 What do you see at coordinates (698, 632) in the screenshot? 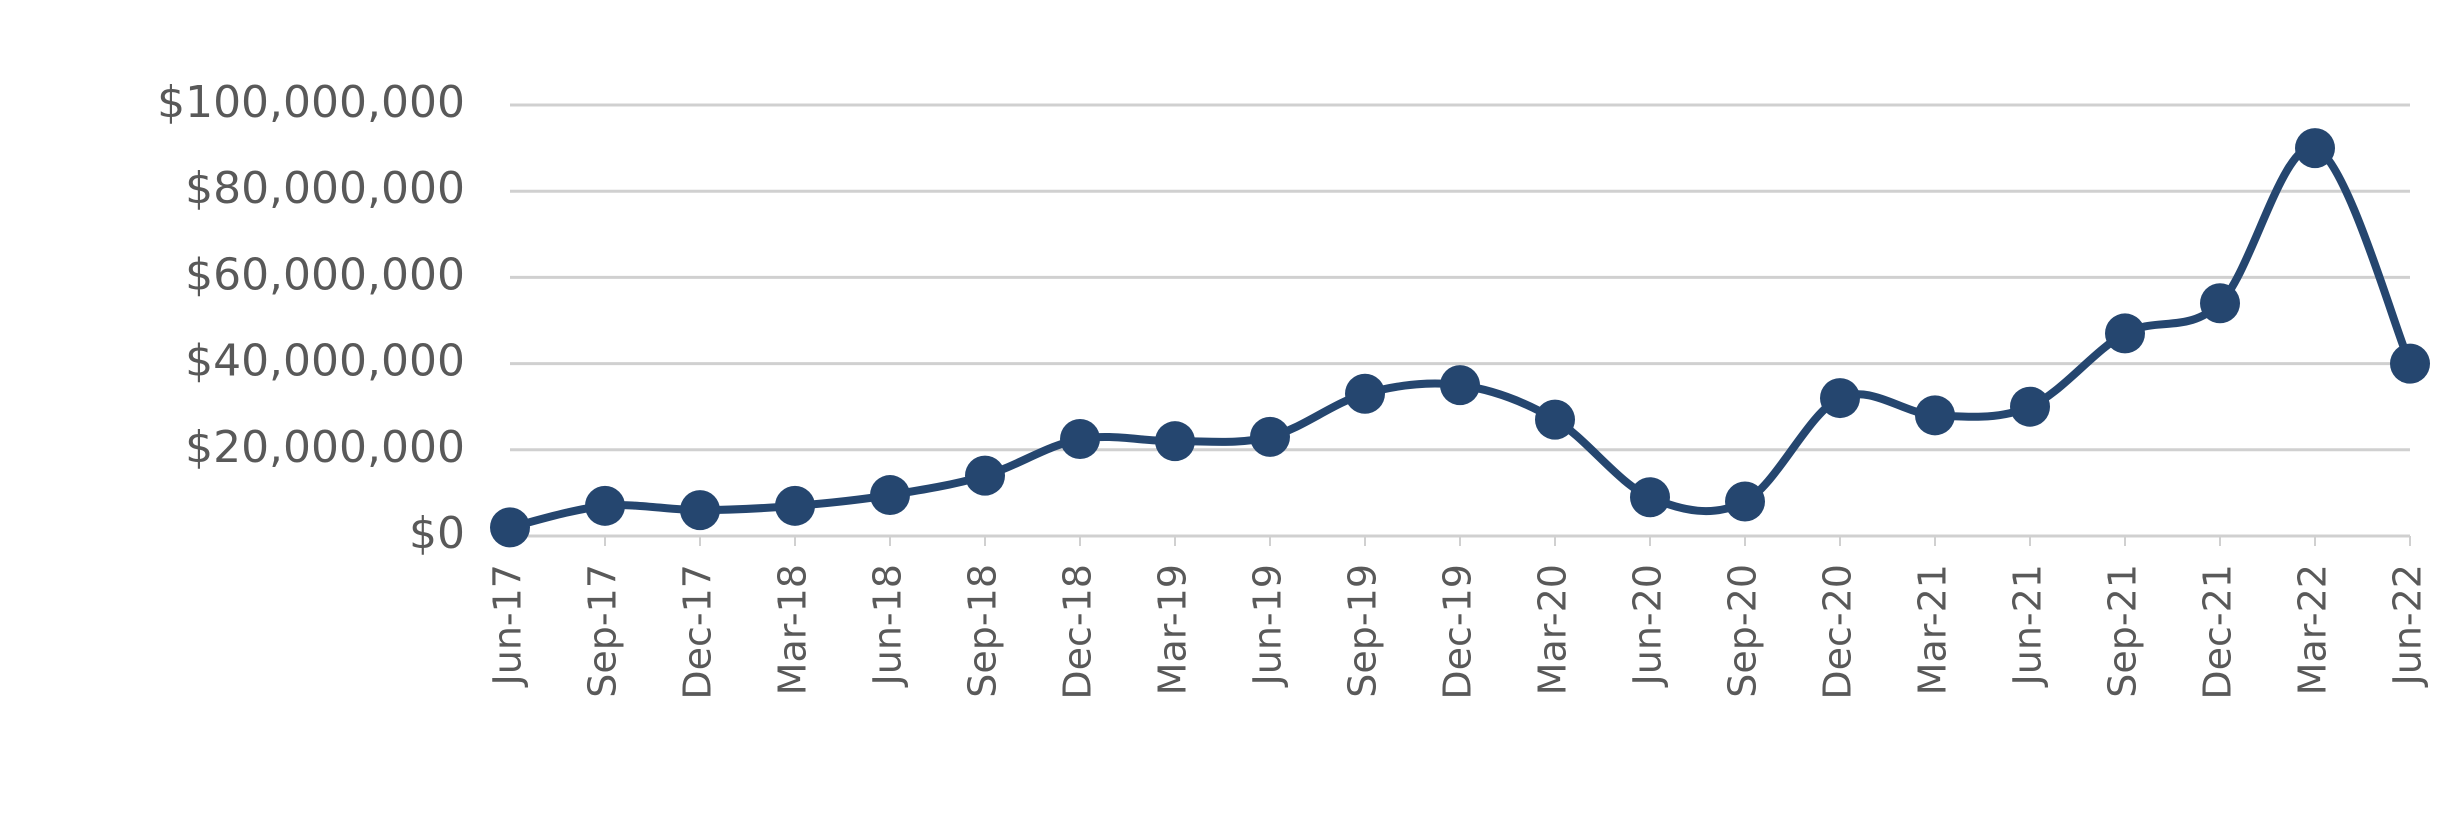
I see `x-tick-label: Dec-17` at bounding box center [698, 632].